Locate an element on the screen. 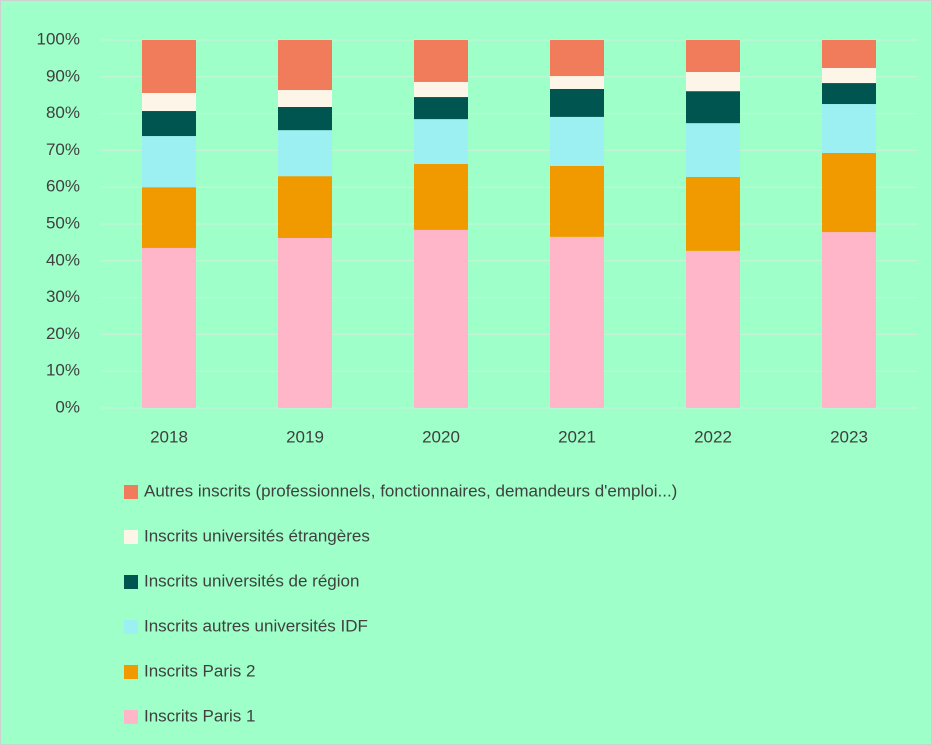 This screenshot has width=932, height=745. y-tick-label: 10% is located at coordinates (63, 370).